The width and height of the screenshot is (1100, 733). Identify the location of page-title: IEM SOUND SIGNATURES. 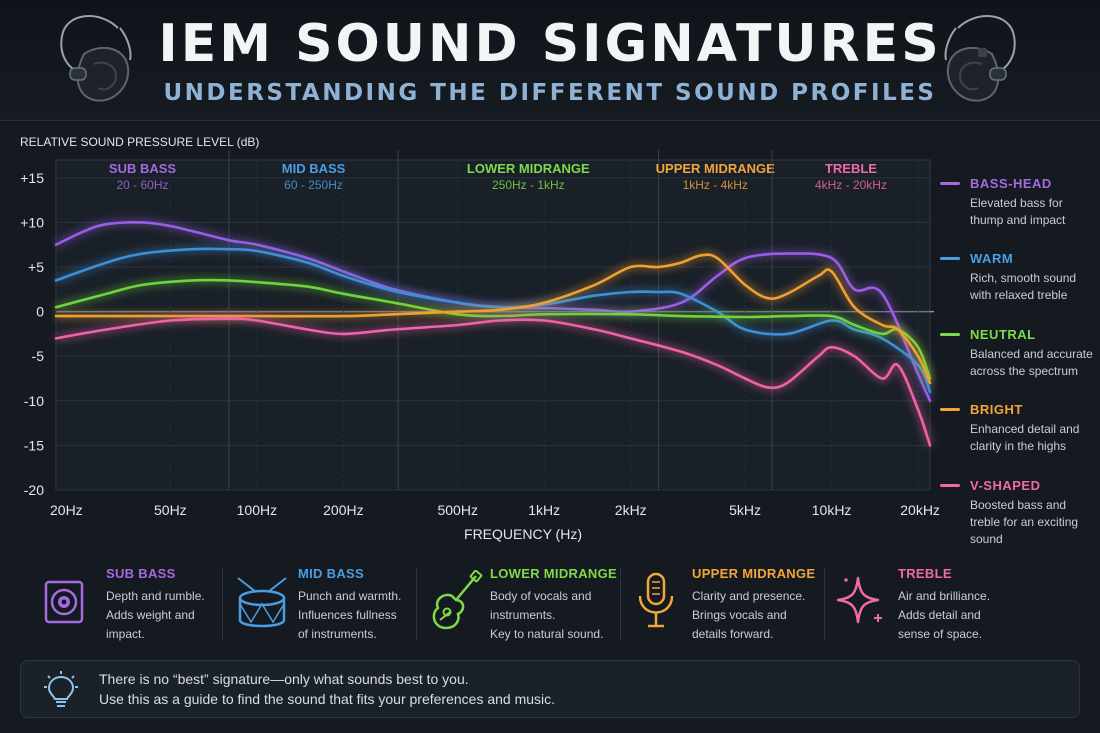
(550, 44).